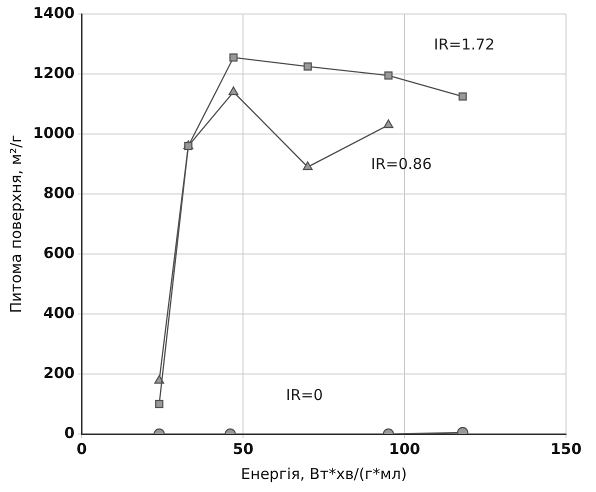 The width and height of the screenshot is (596, 492). What do you see at coordinates (59, 313) in the screenshot?
I see `y-tick-label: 400` at bounding box center [59, 313].